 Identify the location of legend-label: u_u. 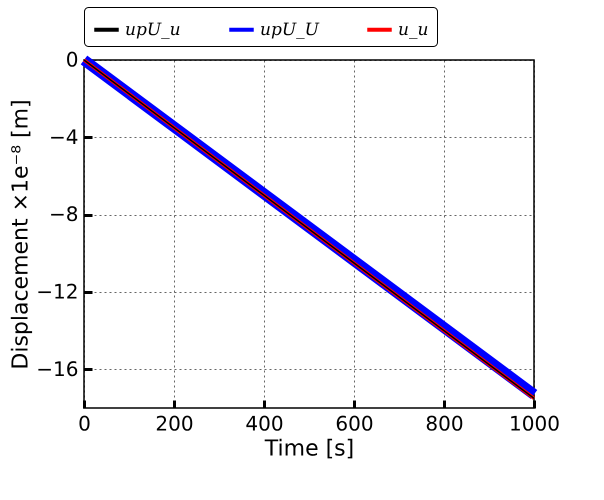
(413, 30).